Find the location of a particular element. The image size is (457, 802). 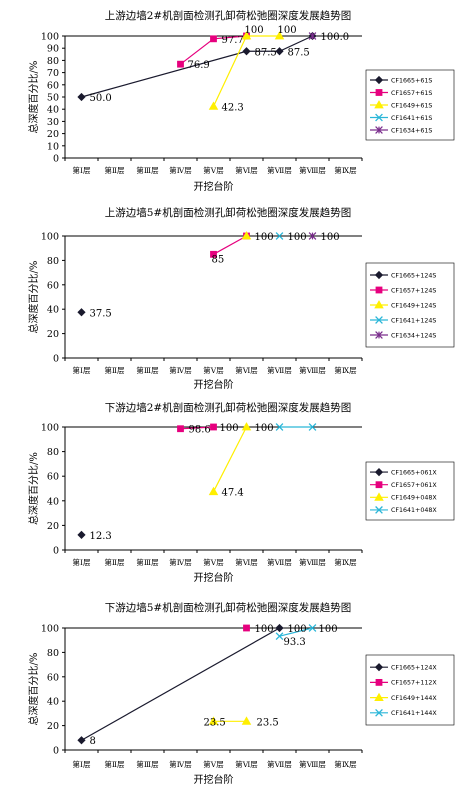

legend-label: CF1641+144X is located at coordinates (414, 713).